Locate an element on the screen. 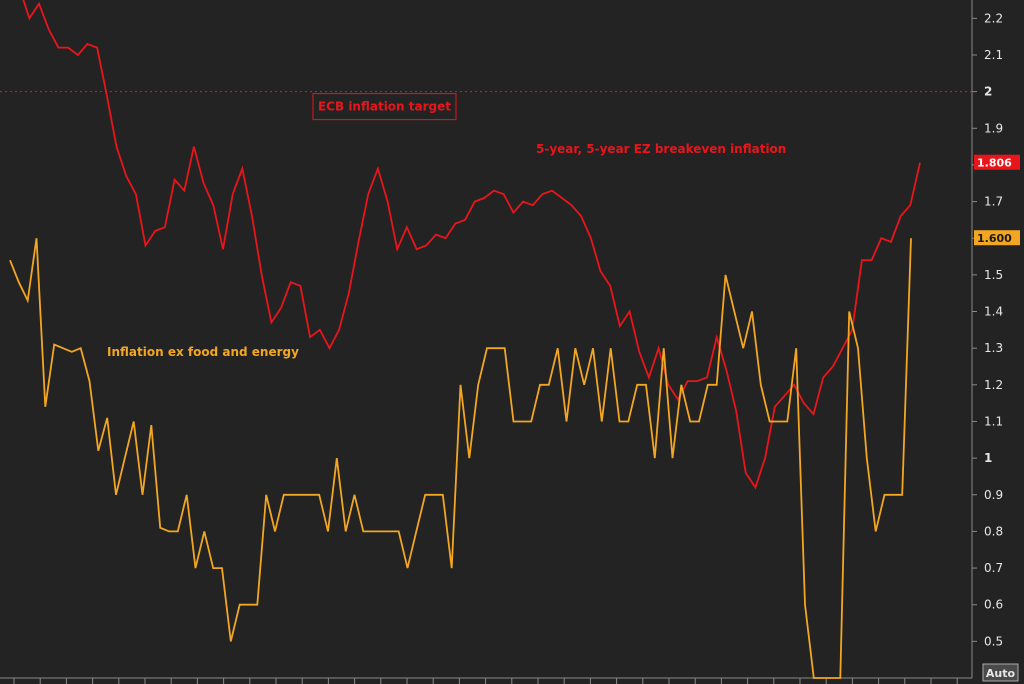 The width and height of the screenshot is (1024, 684). y-tick-label: 1.3 is located at coordinates (993, 348).